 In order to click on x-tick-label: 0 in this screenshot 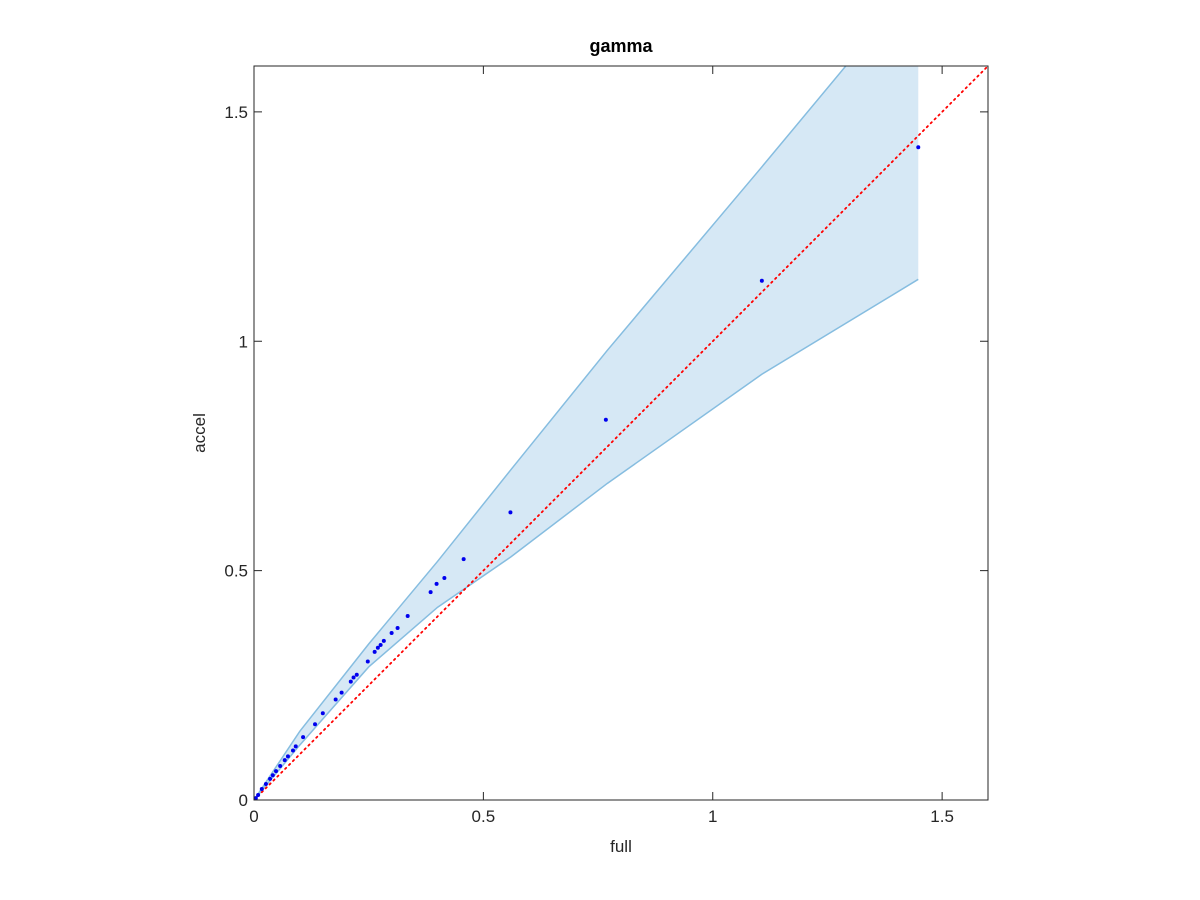, I will do `click(253, 816)`.